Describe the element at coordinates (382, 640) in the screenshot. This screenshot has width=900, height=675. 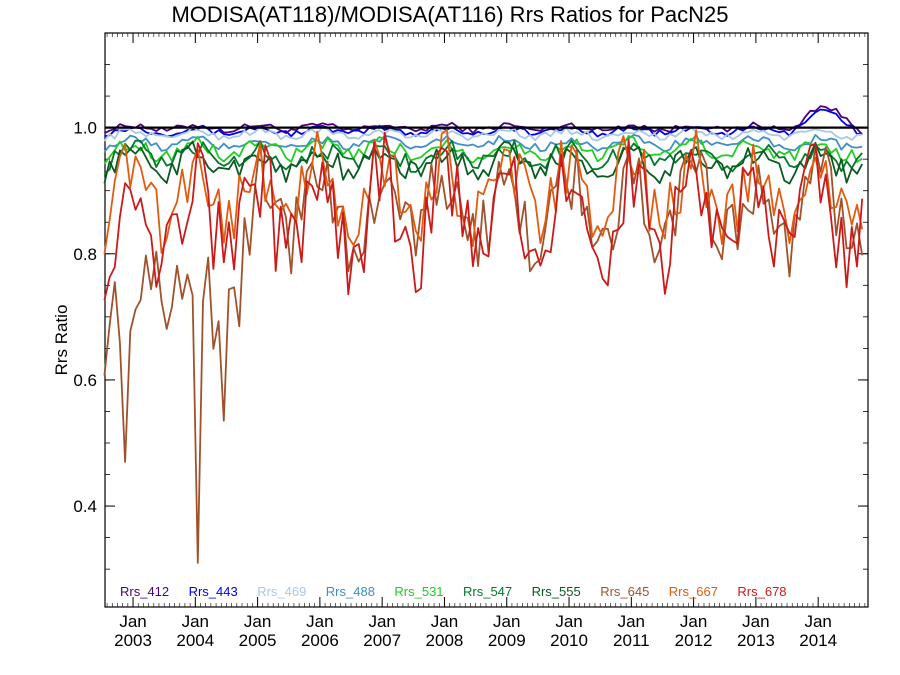
I see `x-tick-label-year: 2007` at that location.